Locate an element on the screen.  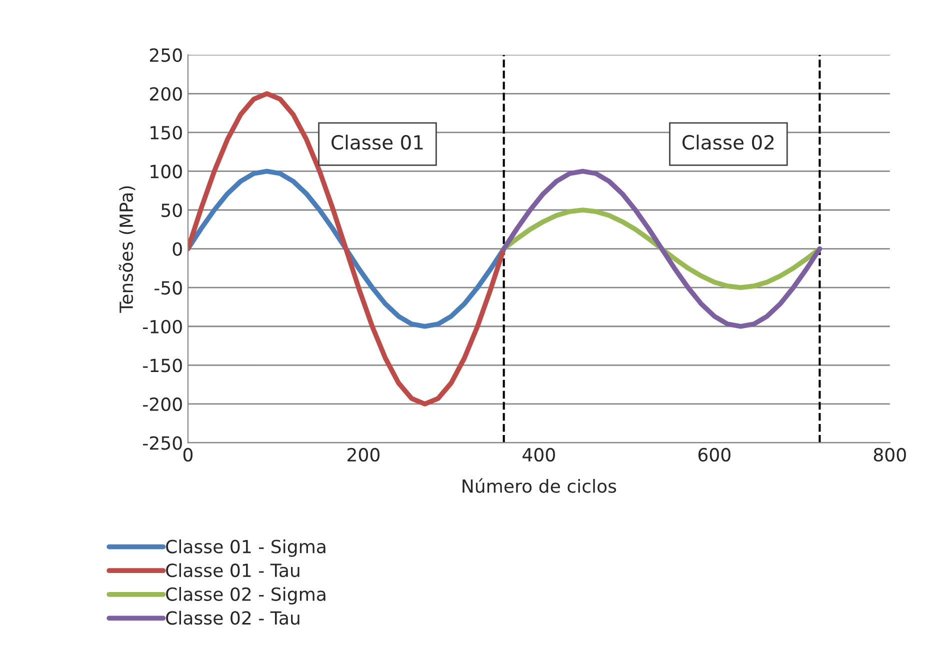
y-tick-label: -150 is located at coordinates (162, 365).